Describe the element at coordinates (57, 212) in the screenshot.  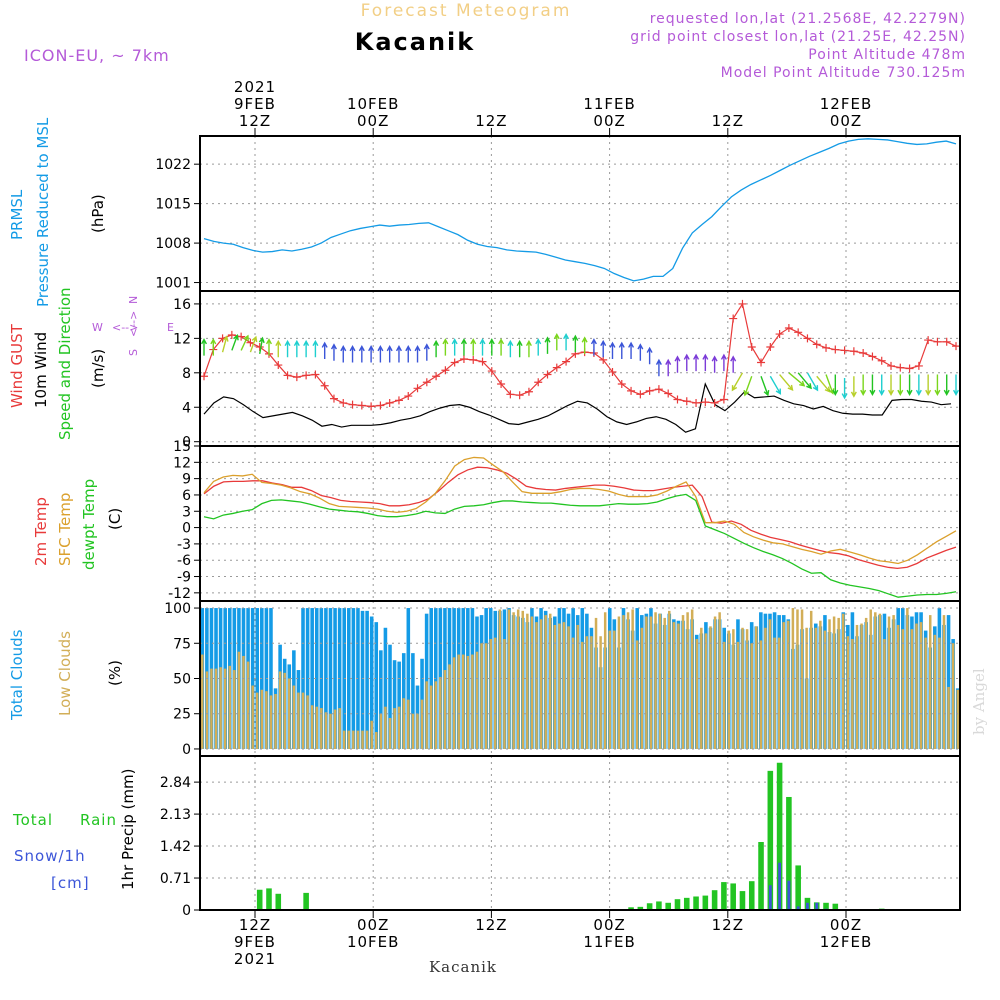
I see `pressure-labels: PRMSL Pressure Reduced to MSL (hPa)` at that location.